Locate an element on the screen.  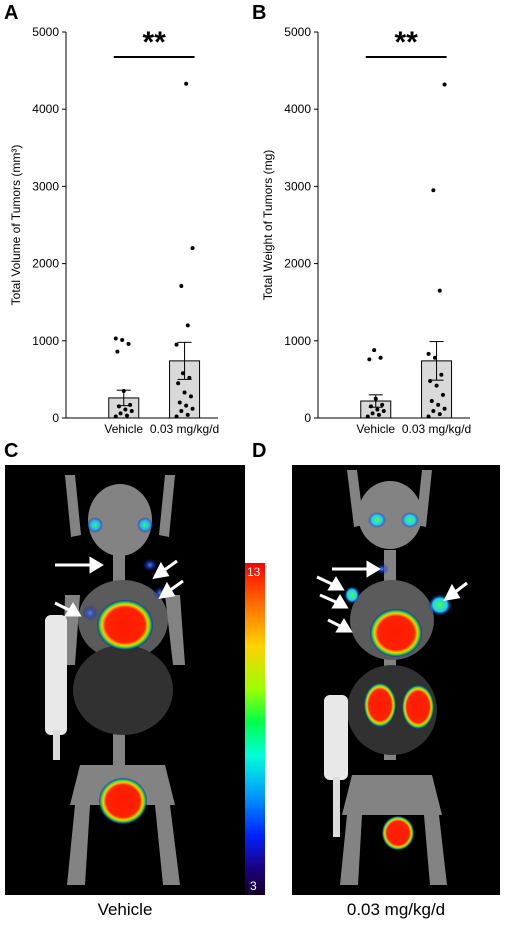
panel-label-b: B is located at coordinates (259, 13).